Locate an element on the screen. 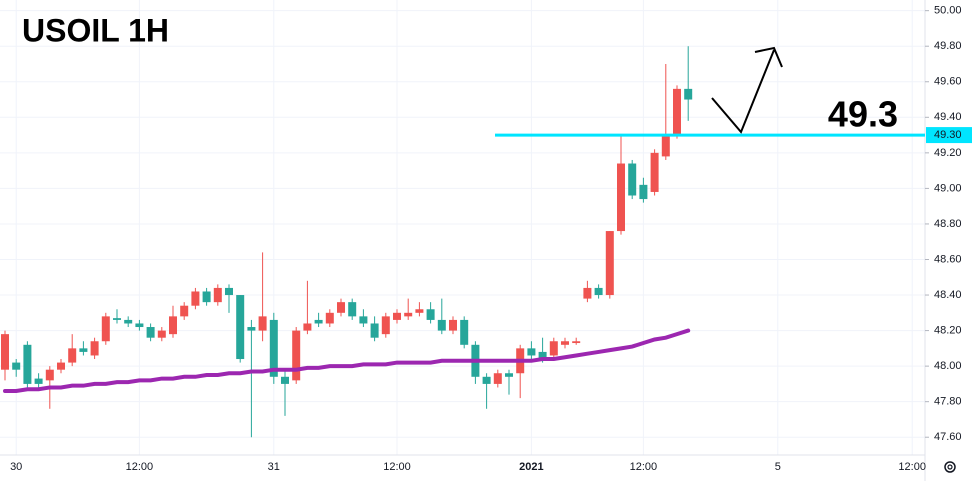 This screenshot has width=975, height=481. y-tick-label: 50.00 is located at coordinates (948, 11).